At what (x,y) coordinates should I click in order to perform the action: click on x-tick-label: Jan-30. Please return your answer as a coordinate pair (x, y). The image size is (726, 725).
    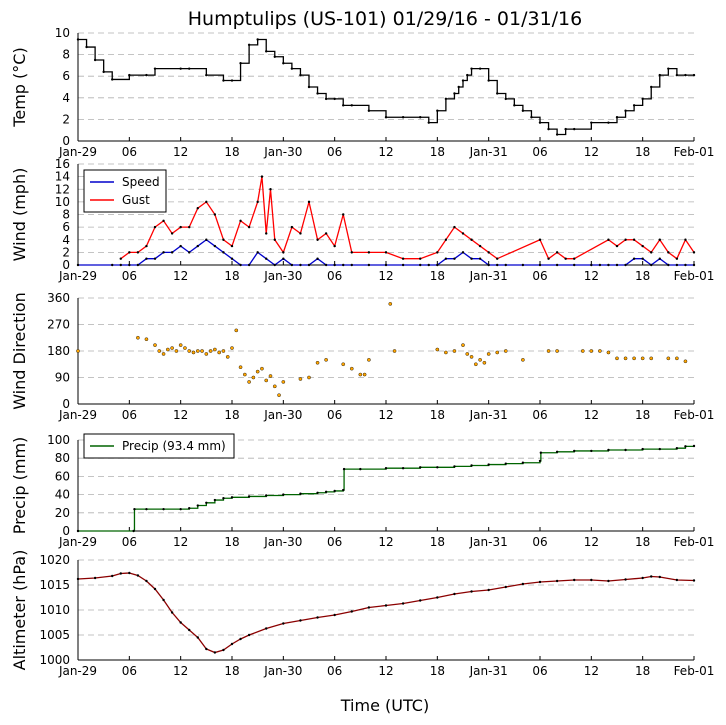
    Looking at the image, I should click on (282, 276).